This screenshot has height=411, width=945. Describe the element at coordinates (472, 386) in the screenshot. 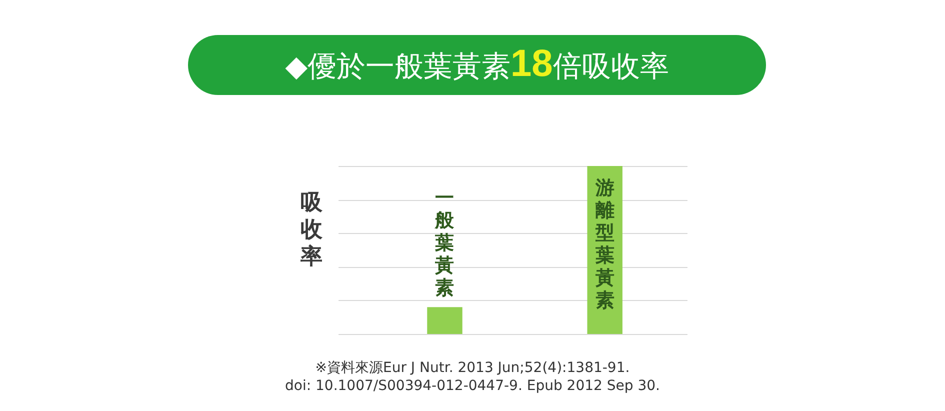

I see `text: doi: 10.1007/S00394-012-0447-9. Epub 2012 Sep 30.` at that location.